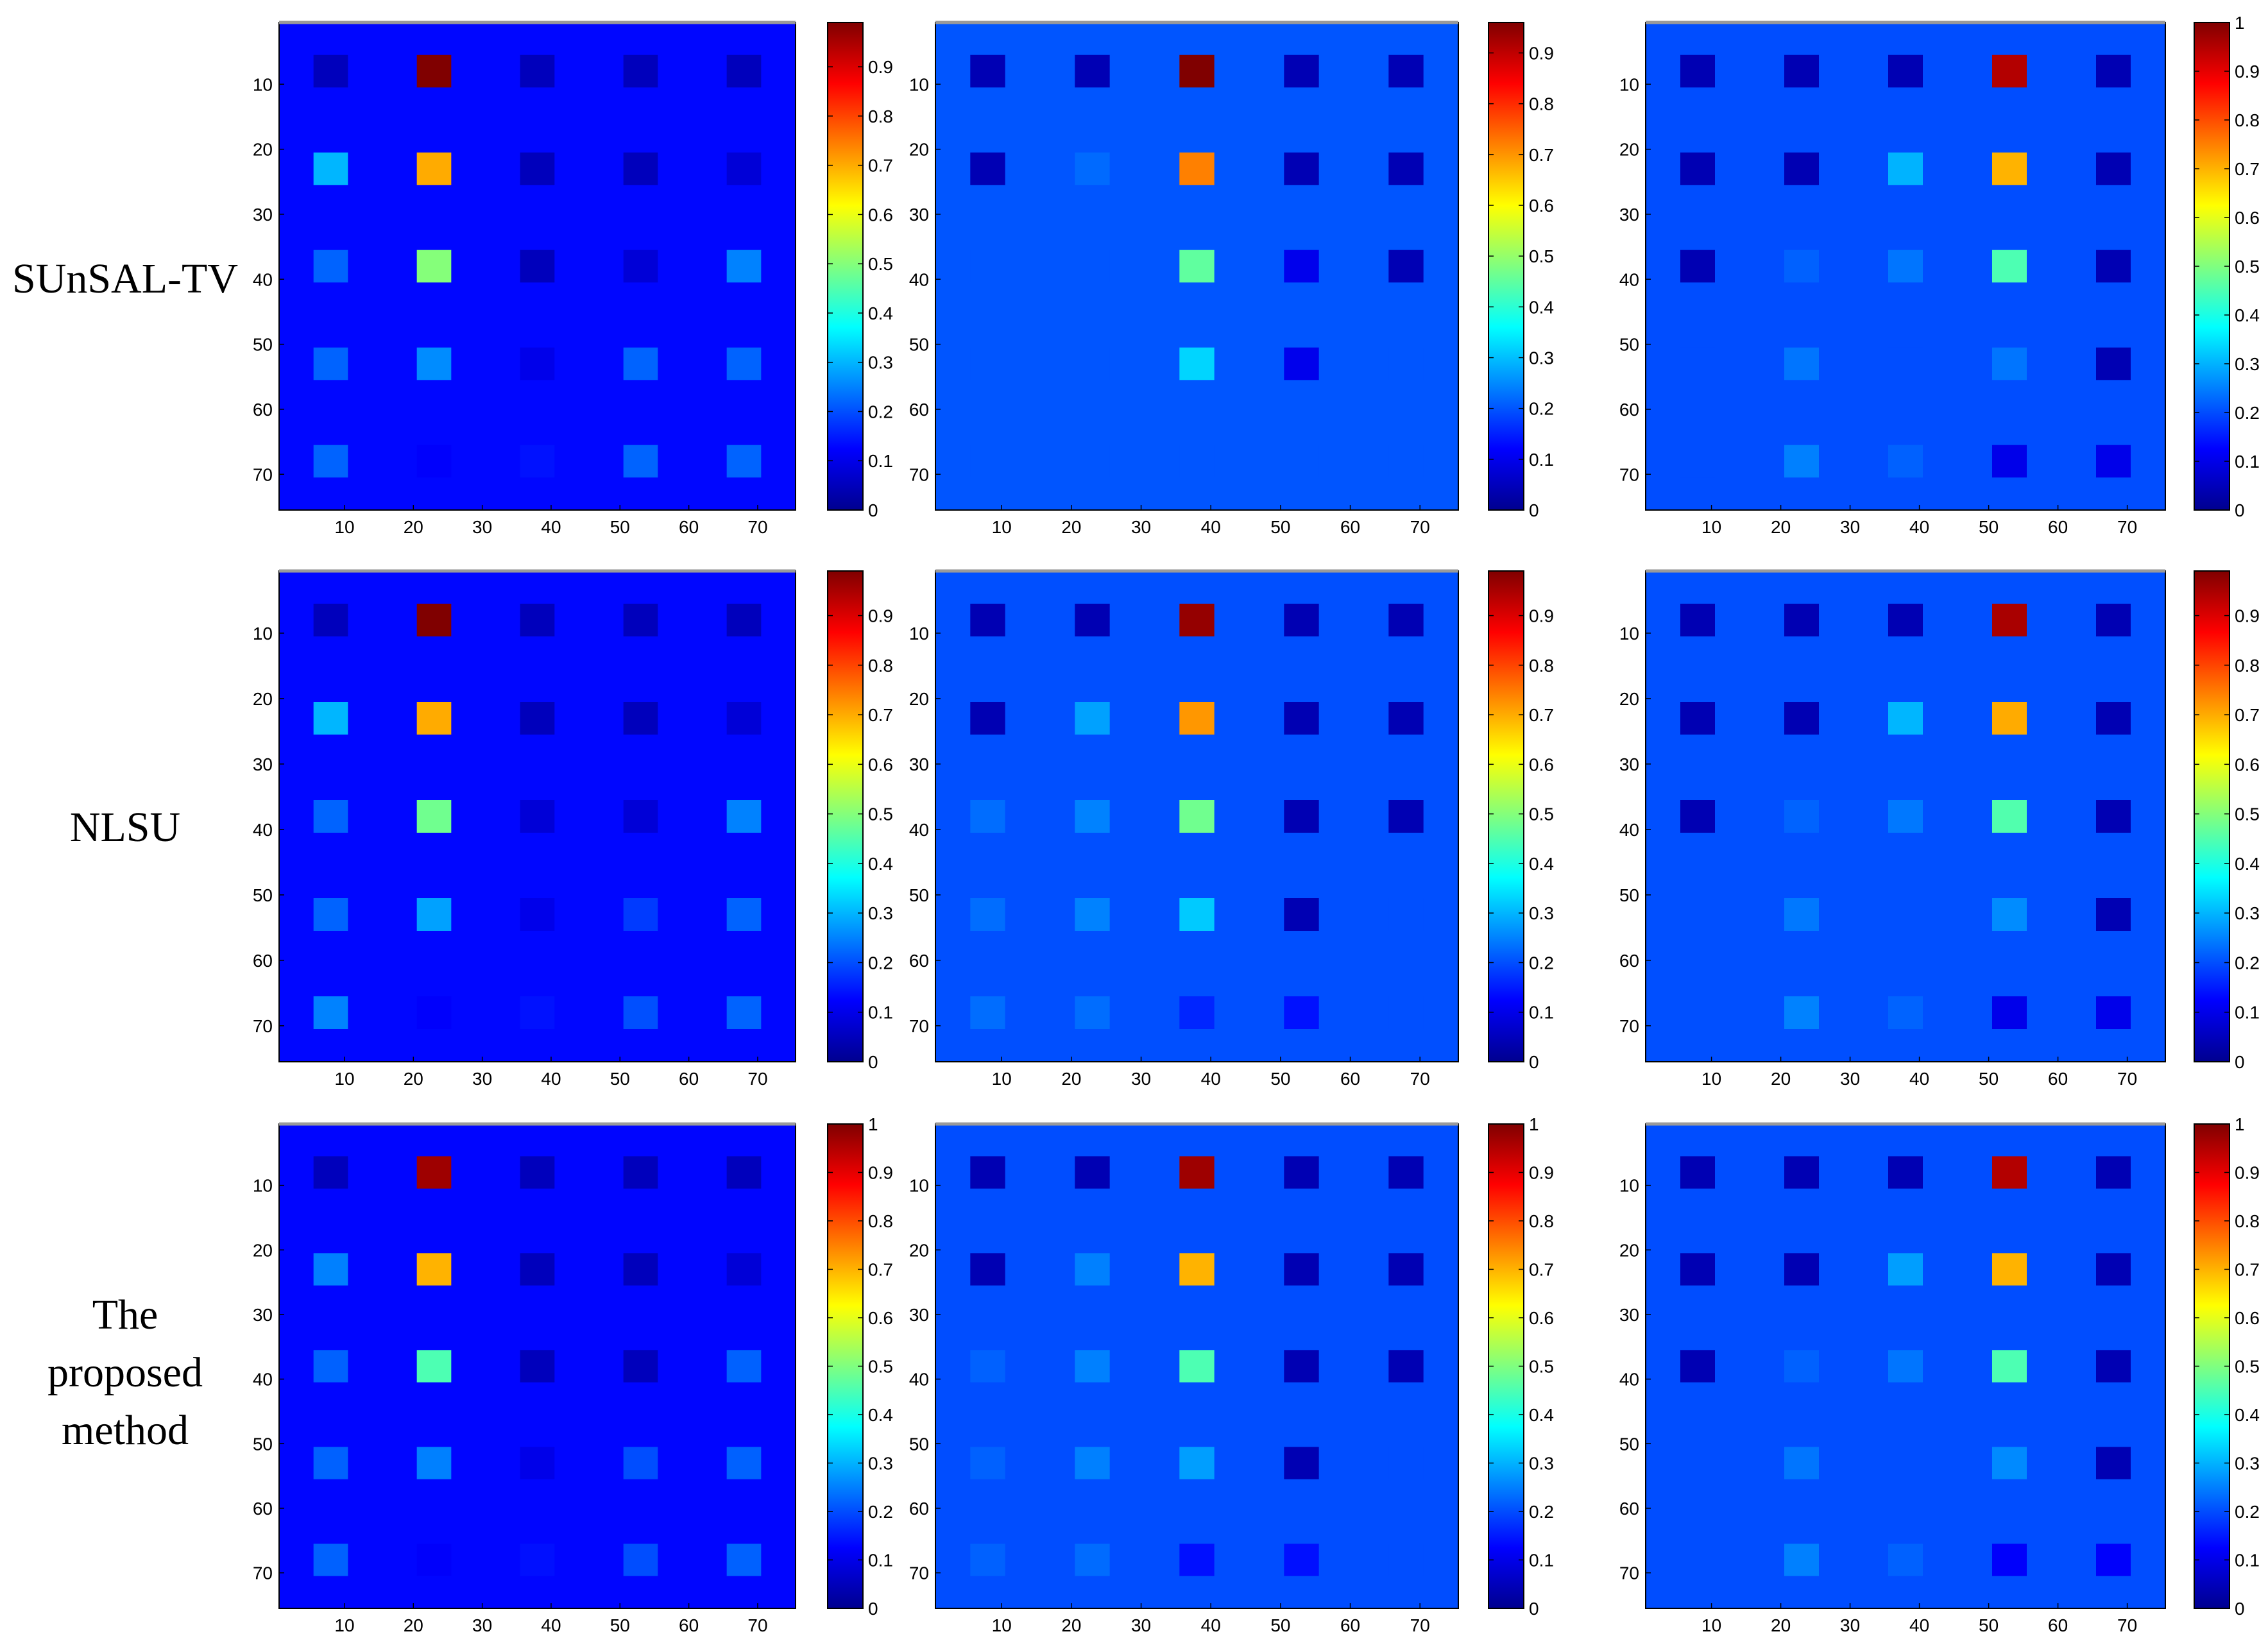 The width and height of the screenshot is (2268, 1643). What do you see at coordinates (1711, 1625) in the screenshot?
I see `x-tick-label: 10` at bounding box center [1711, 1625].